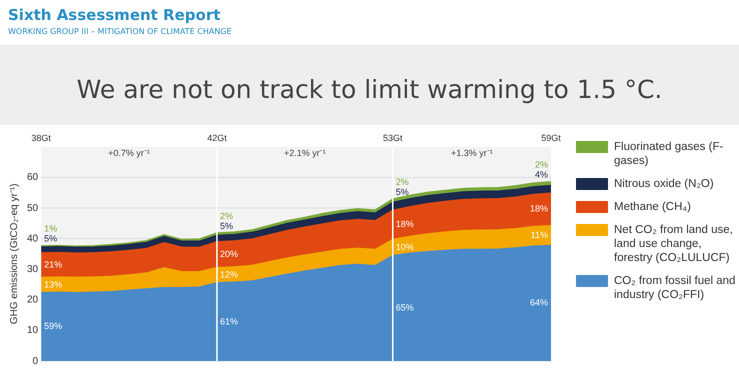 This screenshot has height=370, width=739. Describe the element at coordinates (539, 235) in the screenshot. I see `annotation: 11%` at that location.